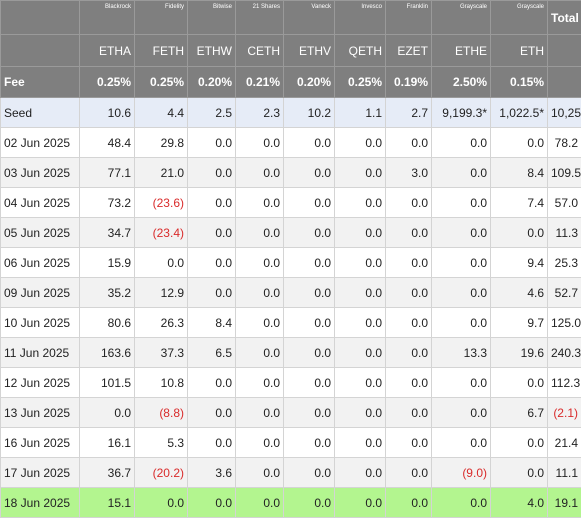 Image resolution: width=581 pixels, height=518 pixels. What do you see at coordinates (564, 82) in the screenshot?
I see `fee-cell` at bounding box center [564, 82].